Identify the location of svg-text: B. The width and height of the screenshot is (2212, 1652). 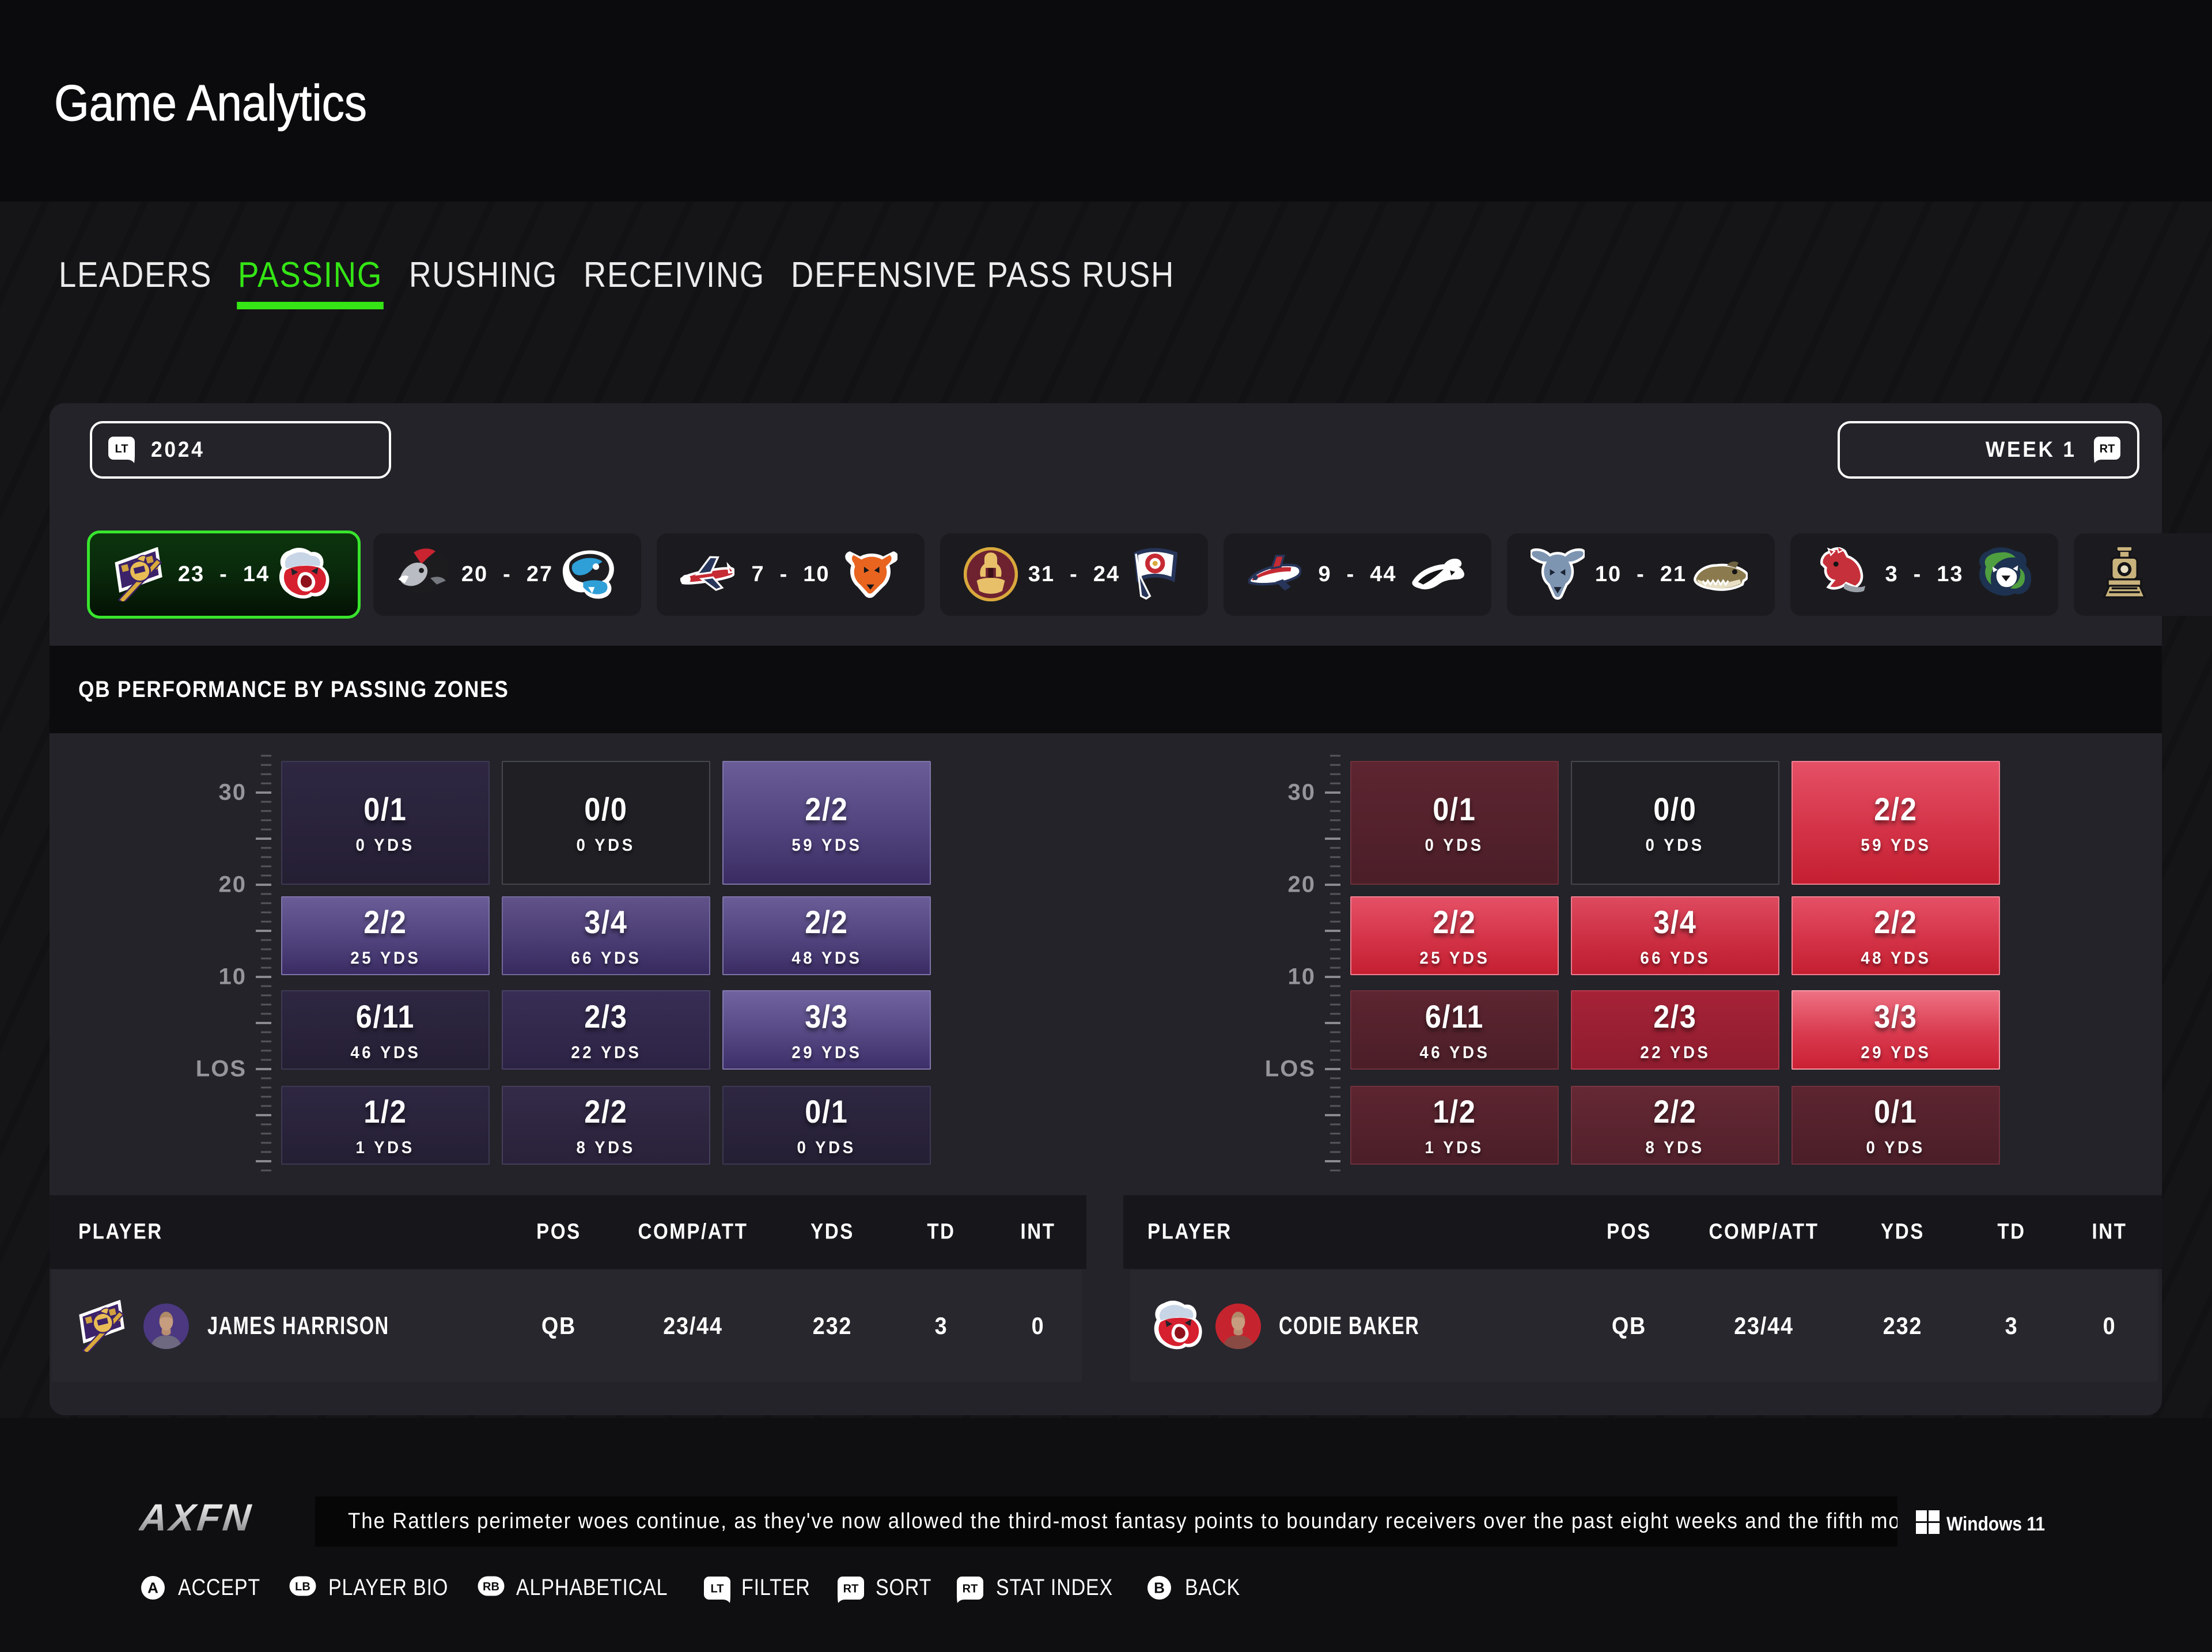
(1159, 1588).